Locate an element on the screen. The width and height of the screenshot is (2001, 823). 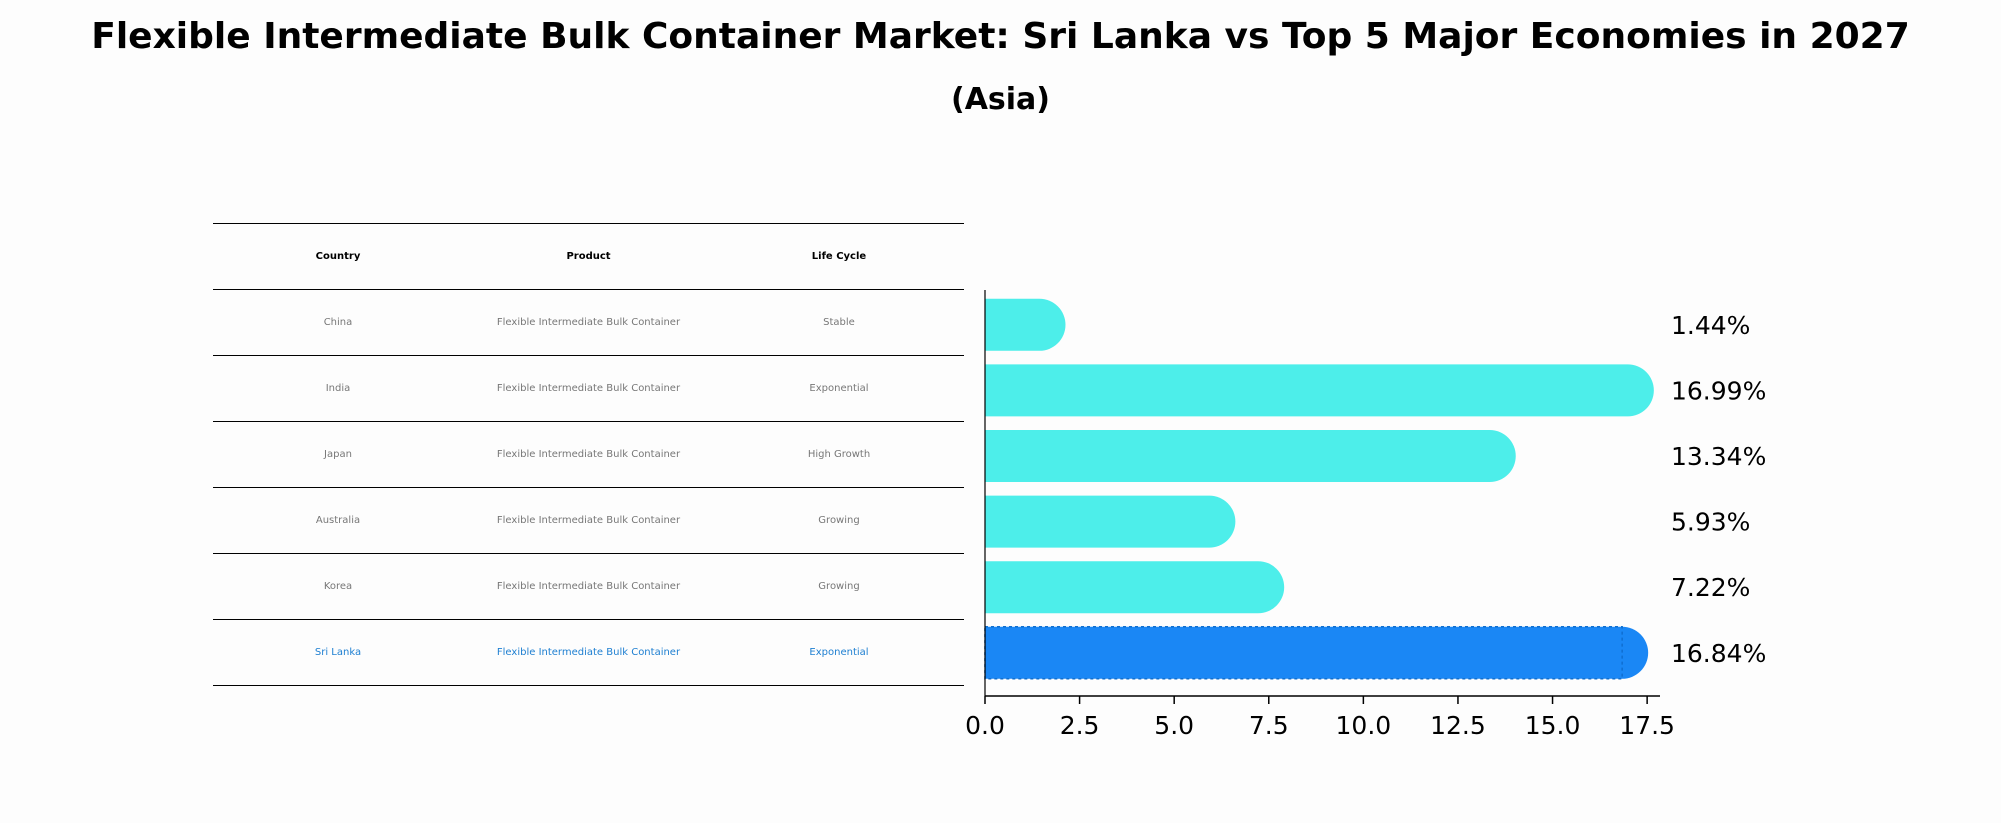
bar-korea is located at coordinates (1135, 587).